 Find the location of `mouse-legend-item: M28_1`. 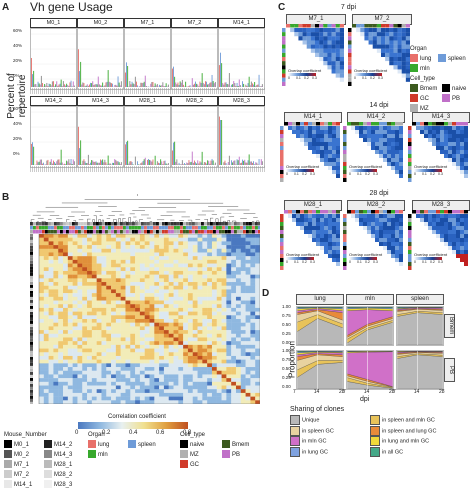

mouse-legend-item: M28_1 is located at coordinates (64, 465).